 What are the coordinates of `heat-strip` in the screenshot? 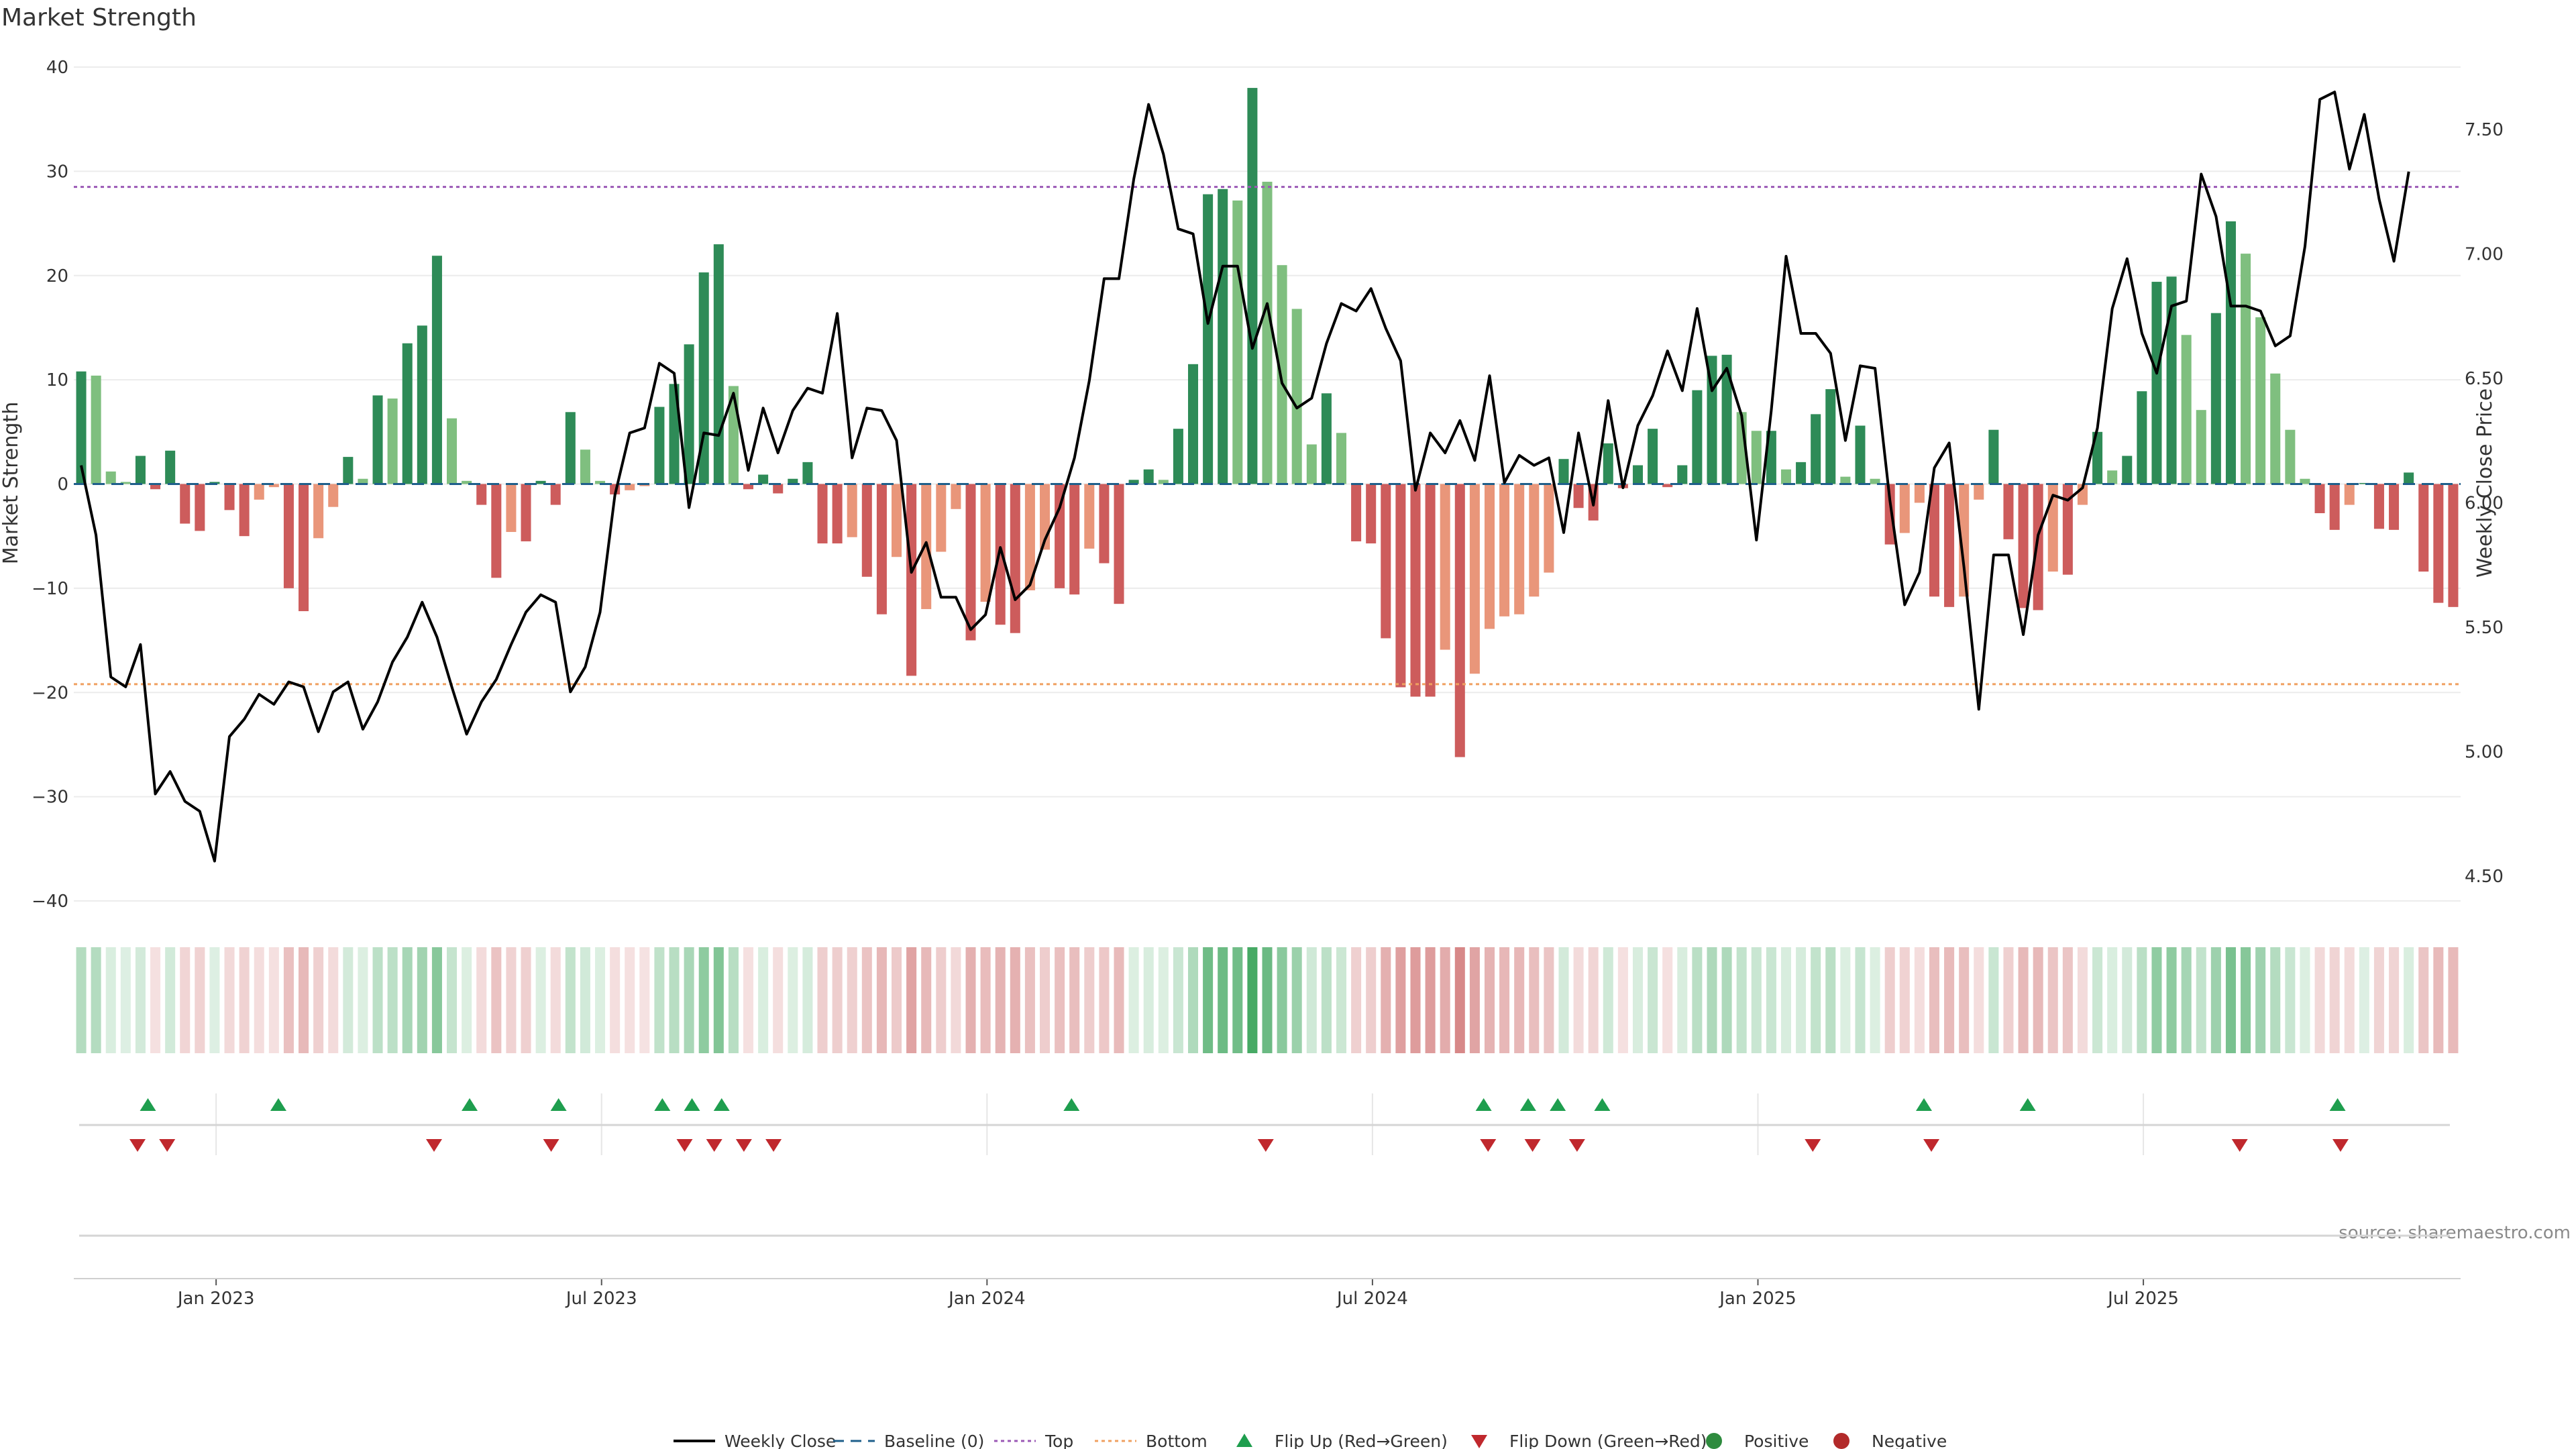 It's located at (1267, 1000).